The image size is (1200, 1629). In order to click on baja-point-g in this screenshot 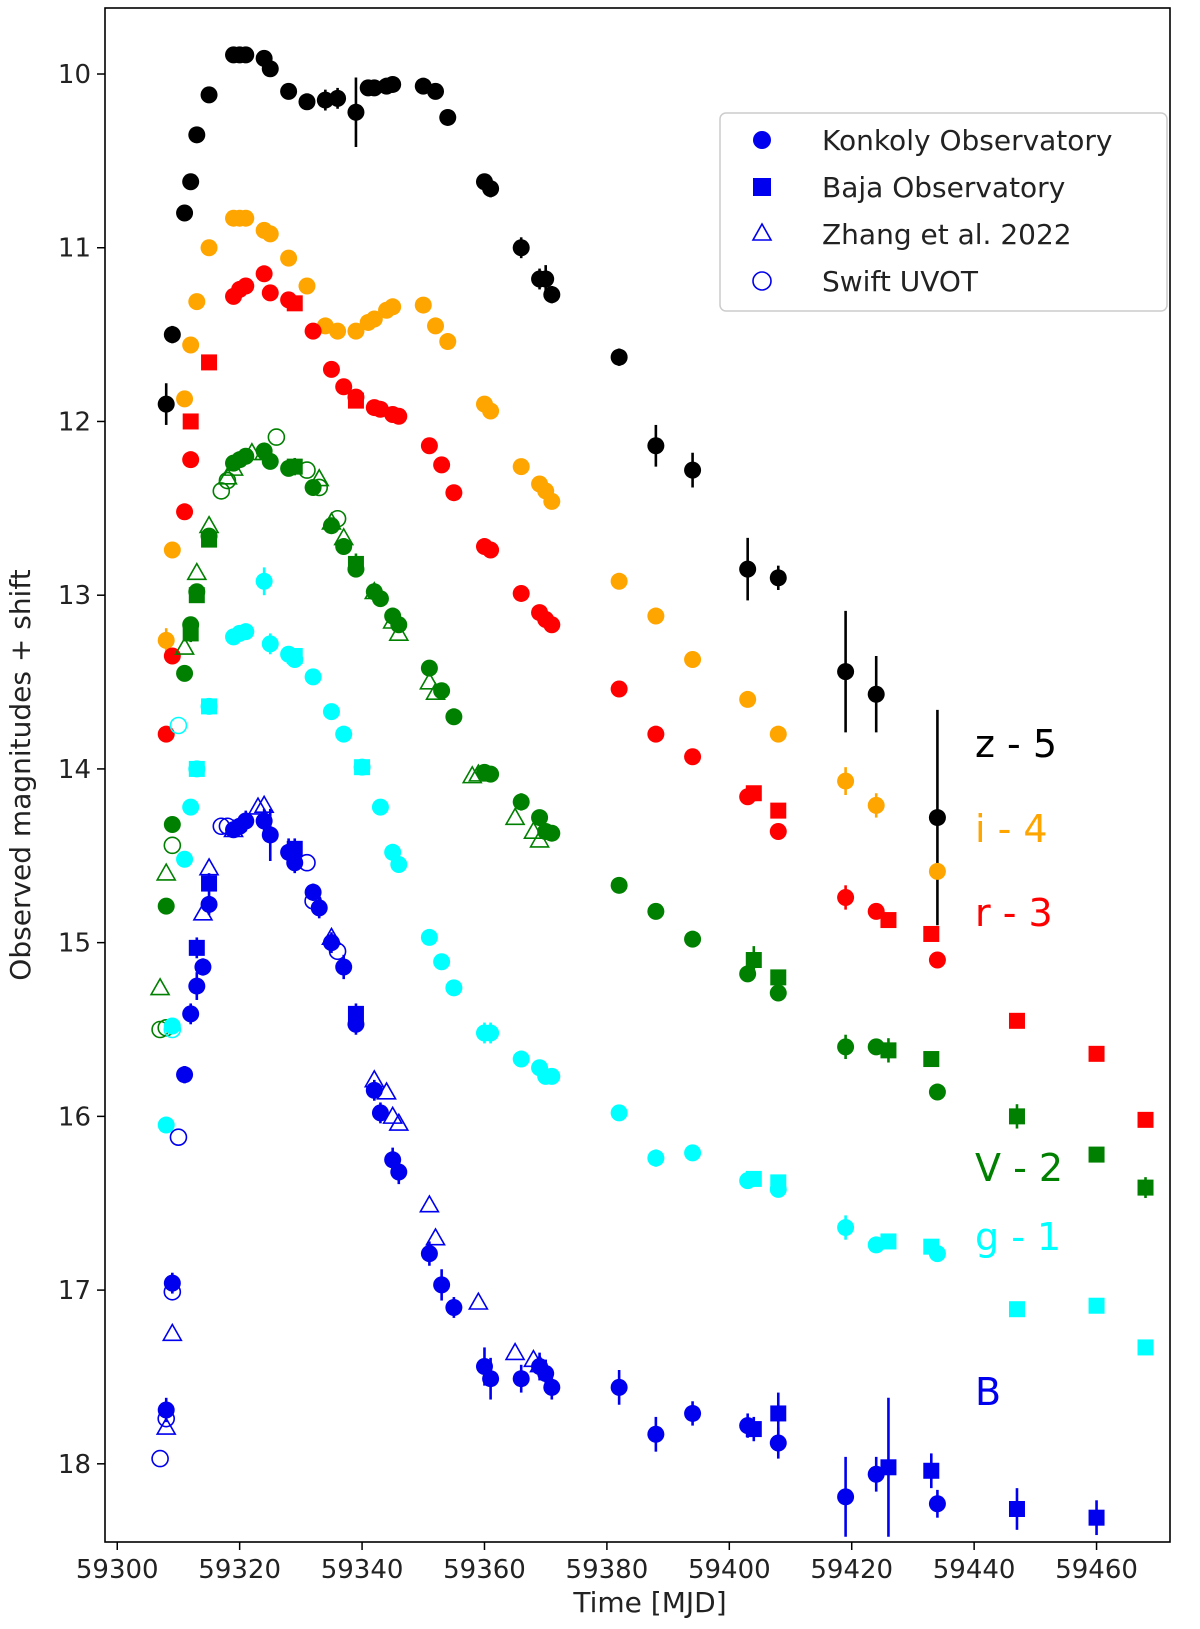, I will do `click(1096, 1305)`.